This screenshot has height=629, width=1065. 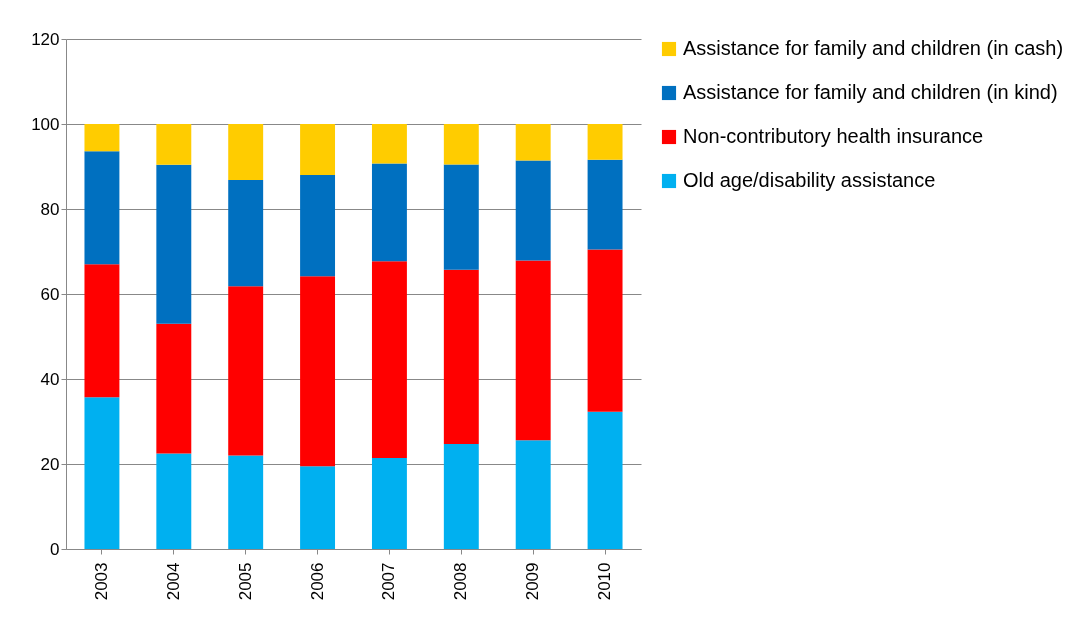 I want to click on x-tick-label: 2007, so click(x=389, y=581).